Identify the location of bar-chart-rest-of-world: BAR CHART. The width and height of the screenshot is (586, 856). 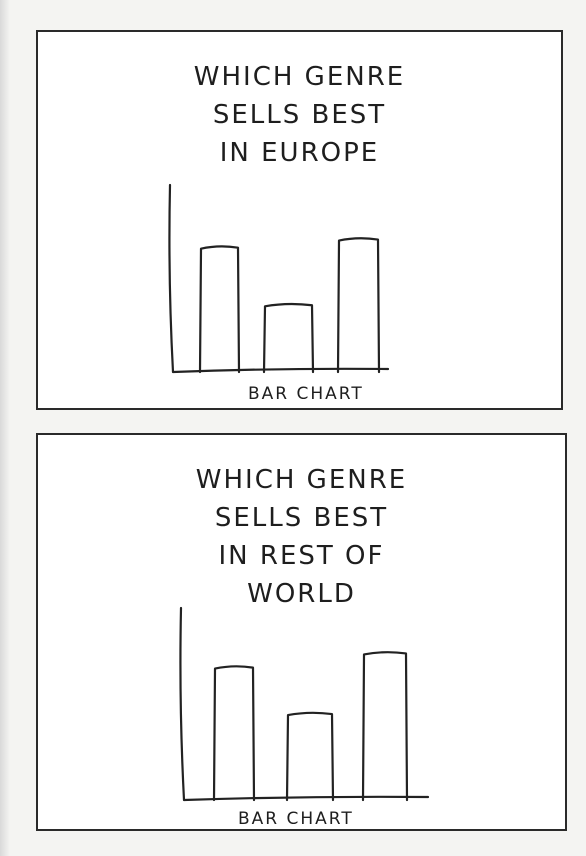
(304, 717).